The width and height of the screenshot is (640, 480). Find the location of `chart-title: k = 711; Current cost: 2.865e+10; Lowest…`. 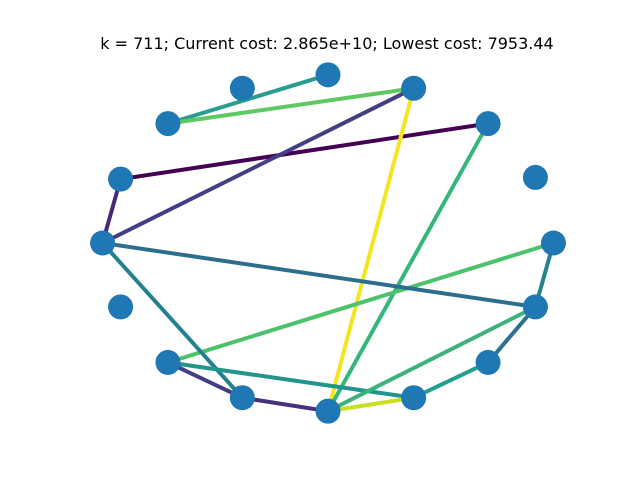

chart-title: k = 711; Current cost: 2.865e+10; Lowest… is located at coordinates (326, 43).